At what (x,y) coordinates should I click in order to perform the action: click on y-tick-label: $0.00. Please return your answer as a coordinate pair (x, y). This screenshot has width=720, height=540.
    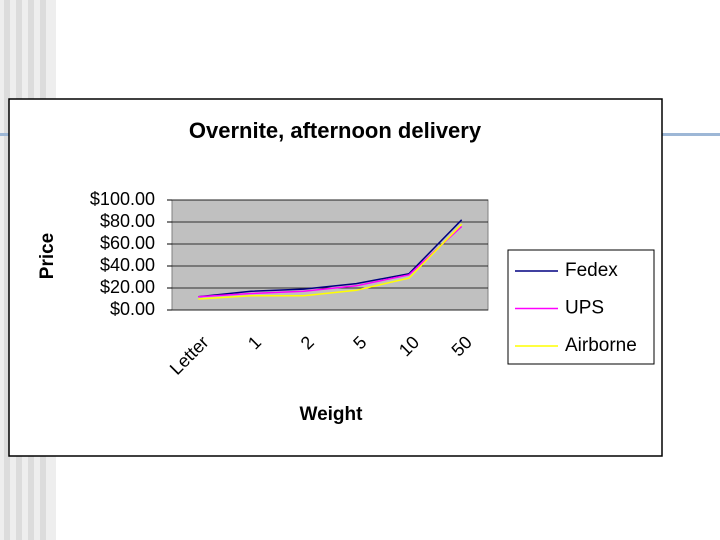
    Looking at the image, I should click on (132, 309).